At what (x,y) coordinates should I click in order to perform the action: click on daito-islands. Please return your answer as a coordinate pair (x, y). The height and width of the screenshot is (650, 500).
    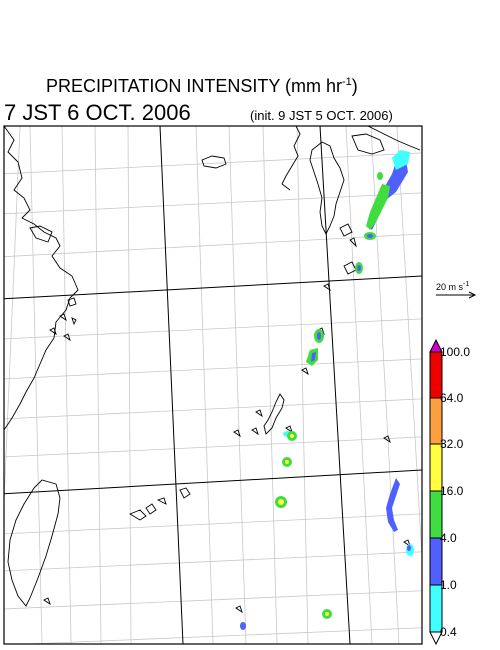
    Looking at the image, I should click on (397, 491).